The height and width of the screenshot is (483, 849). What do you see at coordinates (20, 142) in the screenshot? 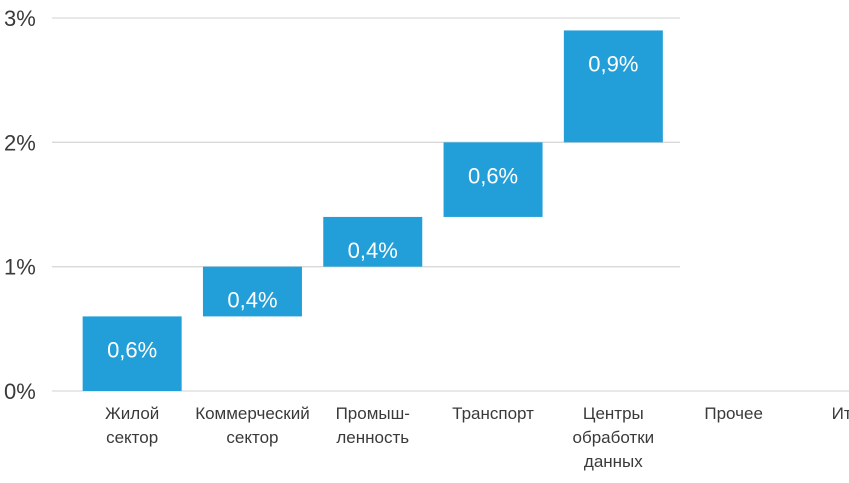
I see `y-tick-label: 2%` at bounding box center [20, 142].